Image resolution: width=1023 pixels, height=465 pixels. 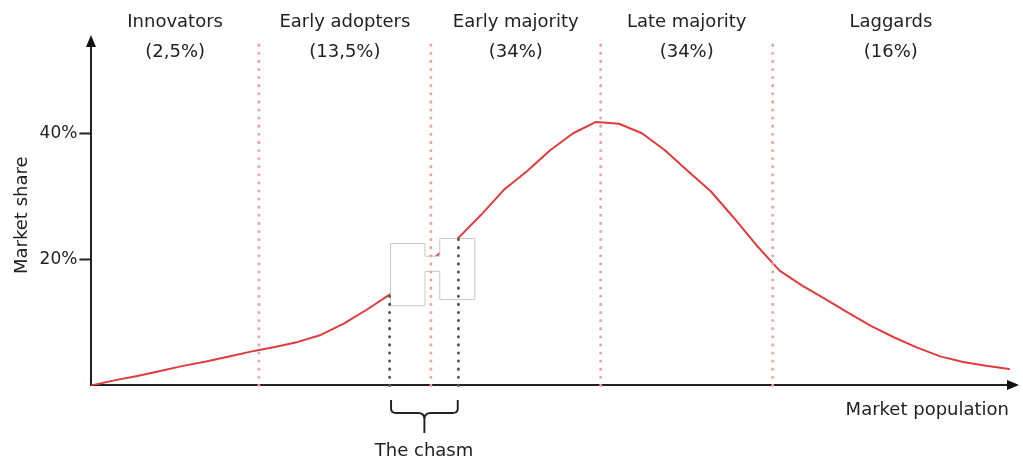 I want to click on text: The chasm, so click(x=423, y=450).